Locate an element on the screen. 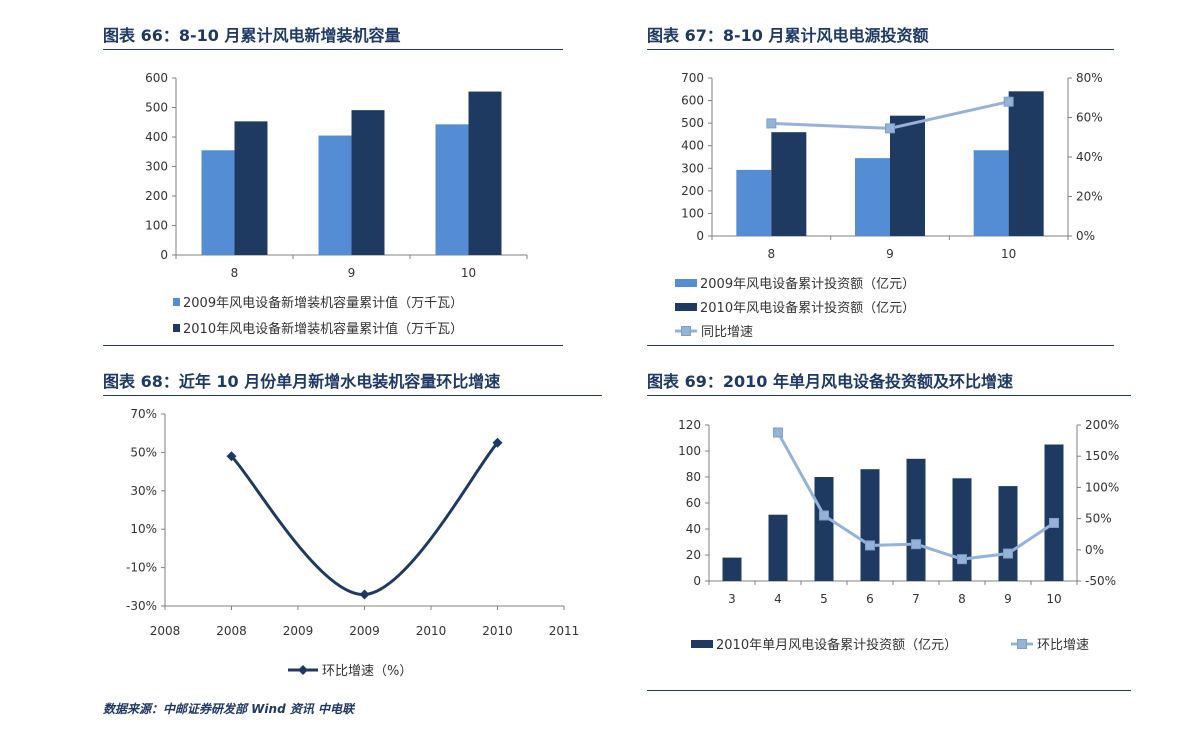 Image resolution: width=1191 pixels, height=738 pixels. y-tick-label: 50% is located at coordinates (143, 452).